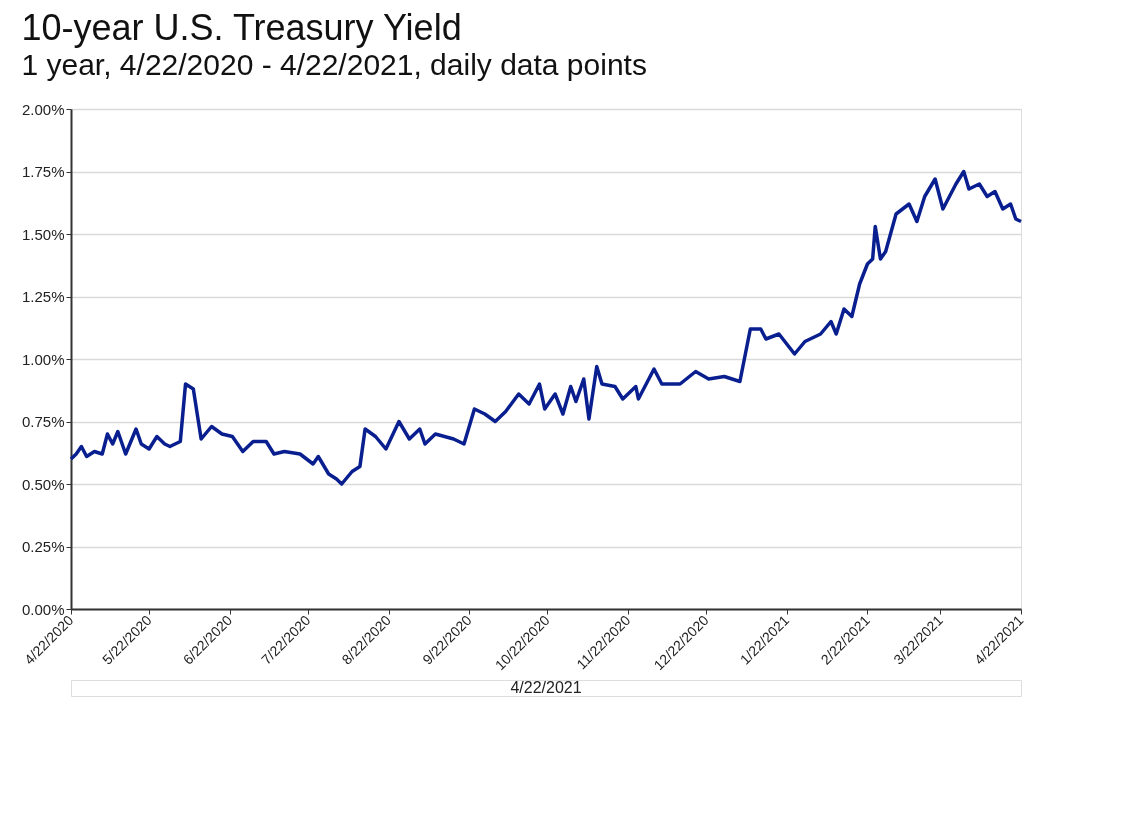 This screenshot has width=1143, height=825. Describe the element at coordinates (43, 546) in the screenshot. I see `y-tick-label: 0.25%` at that location.